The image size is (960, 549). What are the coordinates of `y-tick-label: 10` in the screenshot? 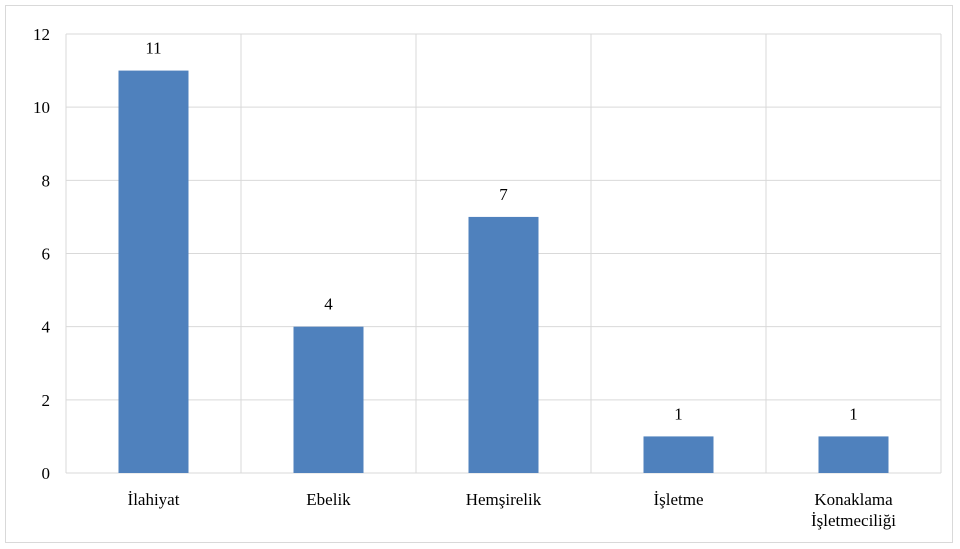 It's located at (41, 107).